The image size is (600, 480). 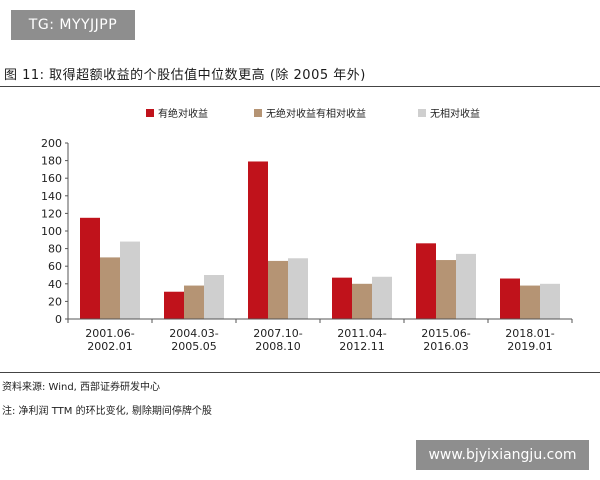 What do you see at coordinates (55, 249) in the screenshot?
I see `y-tick-label: 80` at bounding box center [55, 249].